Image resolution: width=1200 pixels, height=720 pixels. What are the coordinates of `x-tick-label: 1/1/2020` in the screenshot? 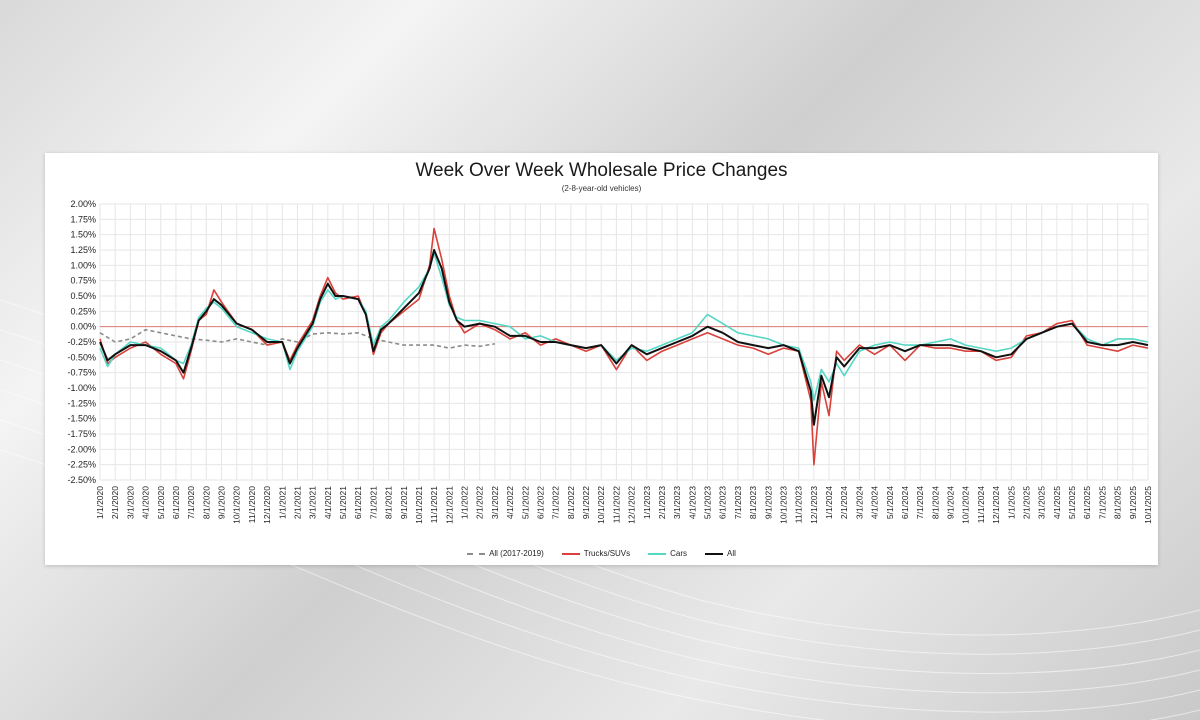 It's located at (100, 502).